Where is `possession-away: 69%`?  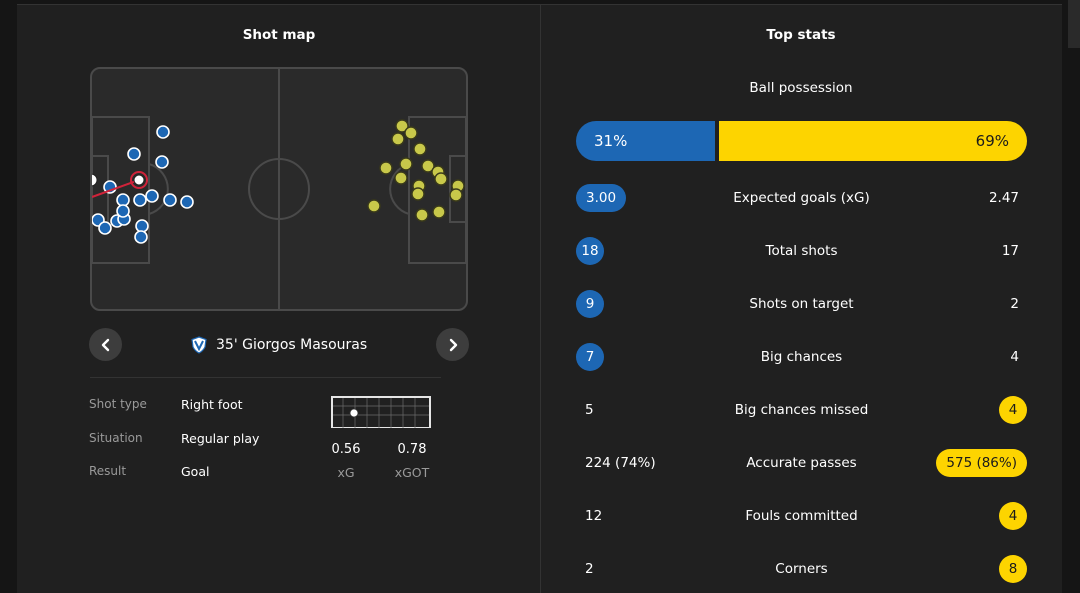 possession-away: 69% is located at coordinates (873, 141).